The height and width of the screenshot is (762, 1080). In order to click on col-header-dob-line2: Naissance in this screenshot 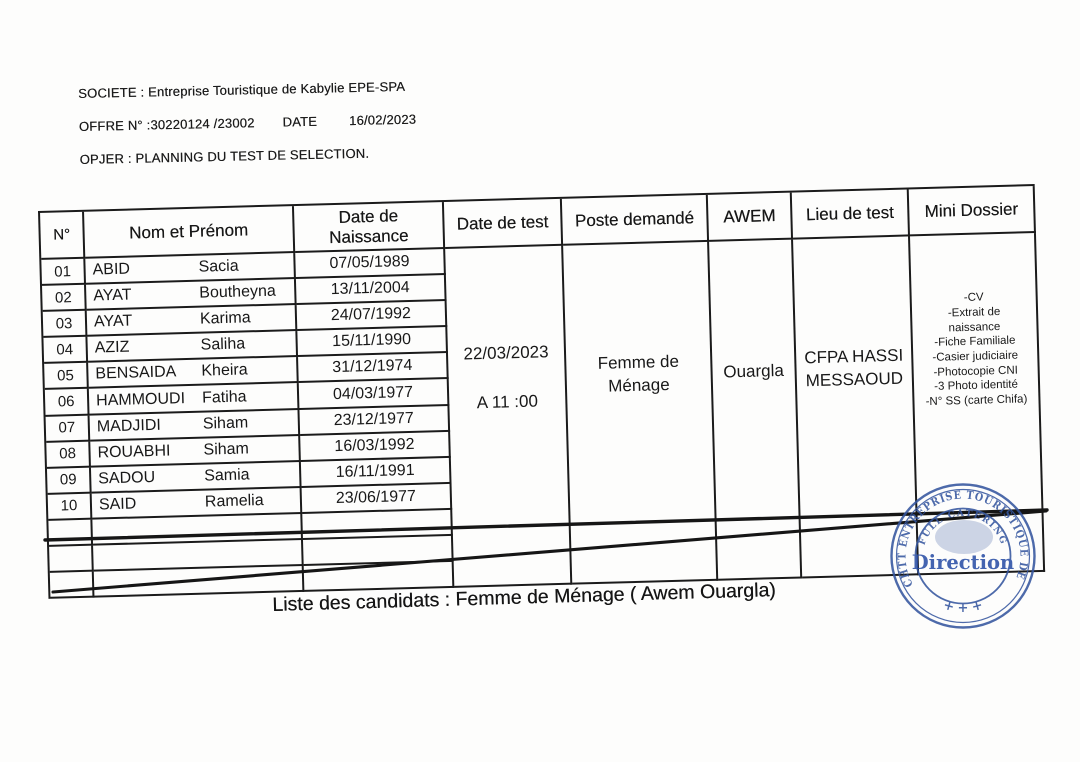, I will do `click(368, 236)`.